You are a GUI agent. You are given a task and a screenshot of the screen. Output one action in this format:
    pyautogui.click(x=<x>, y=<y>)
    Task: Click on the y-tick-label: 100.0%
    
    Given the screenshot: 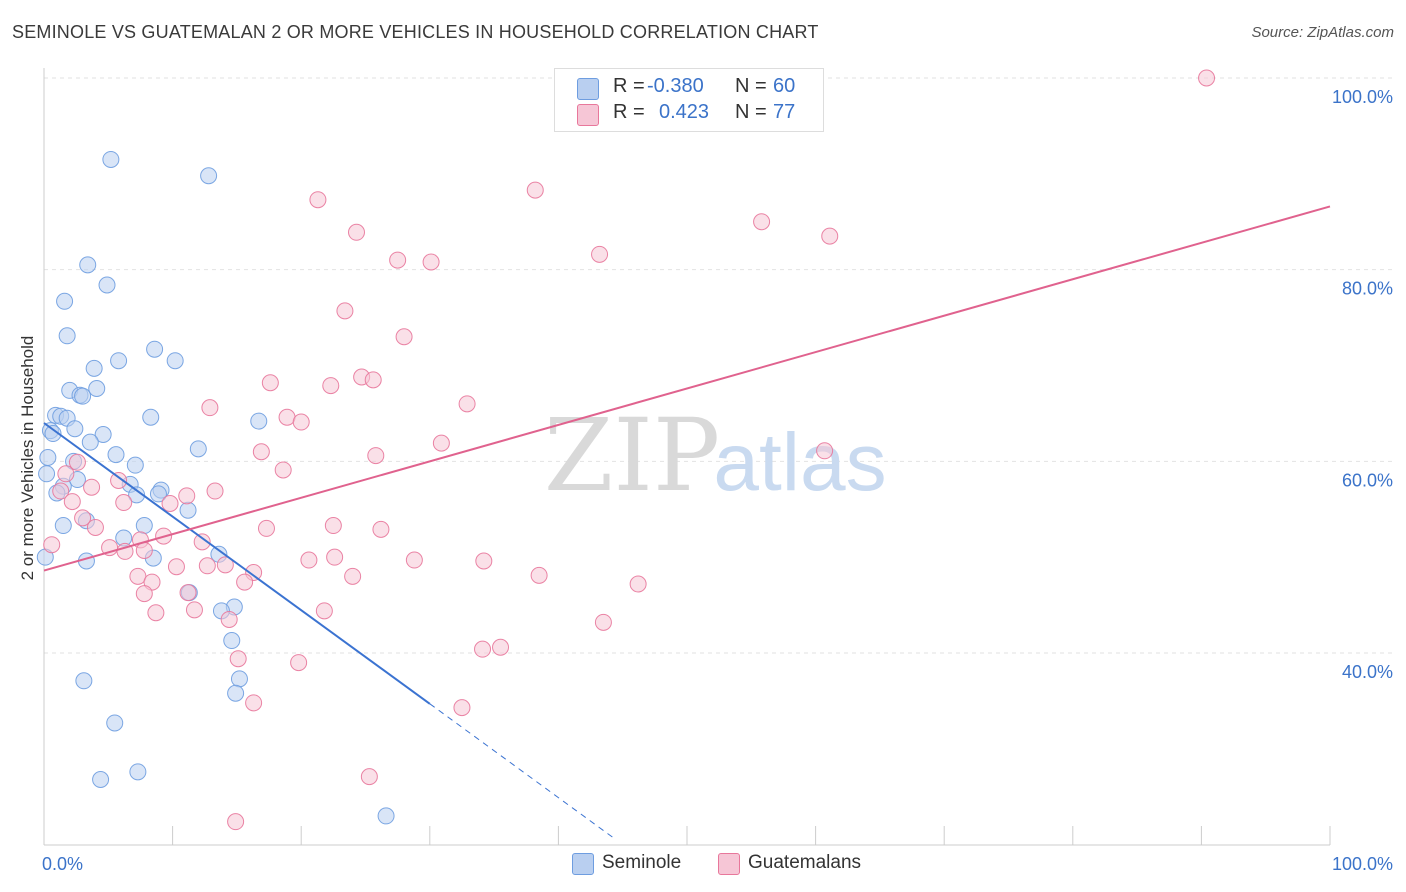 What is the action you would take?
    pyautogui.click(x=1362, y=97)
    